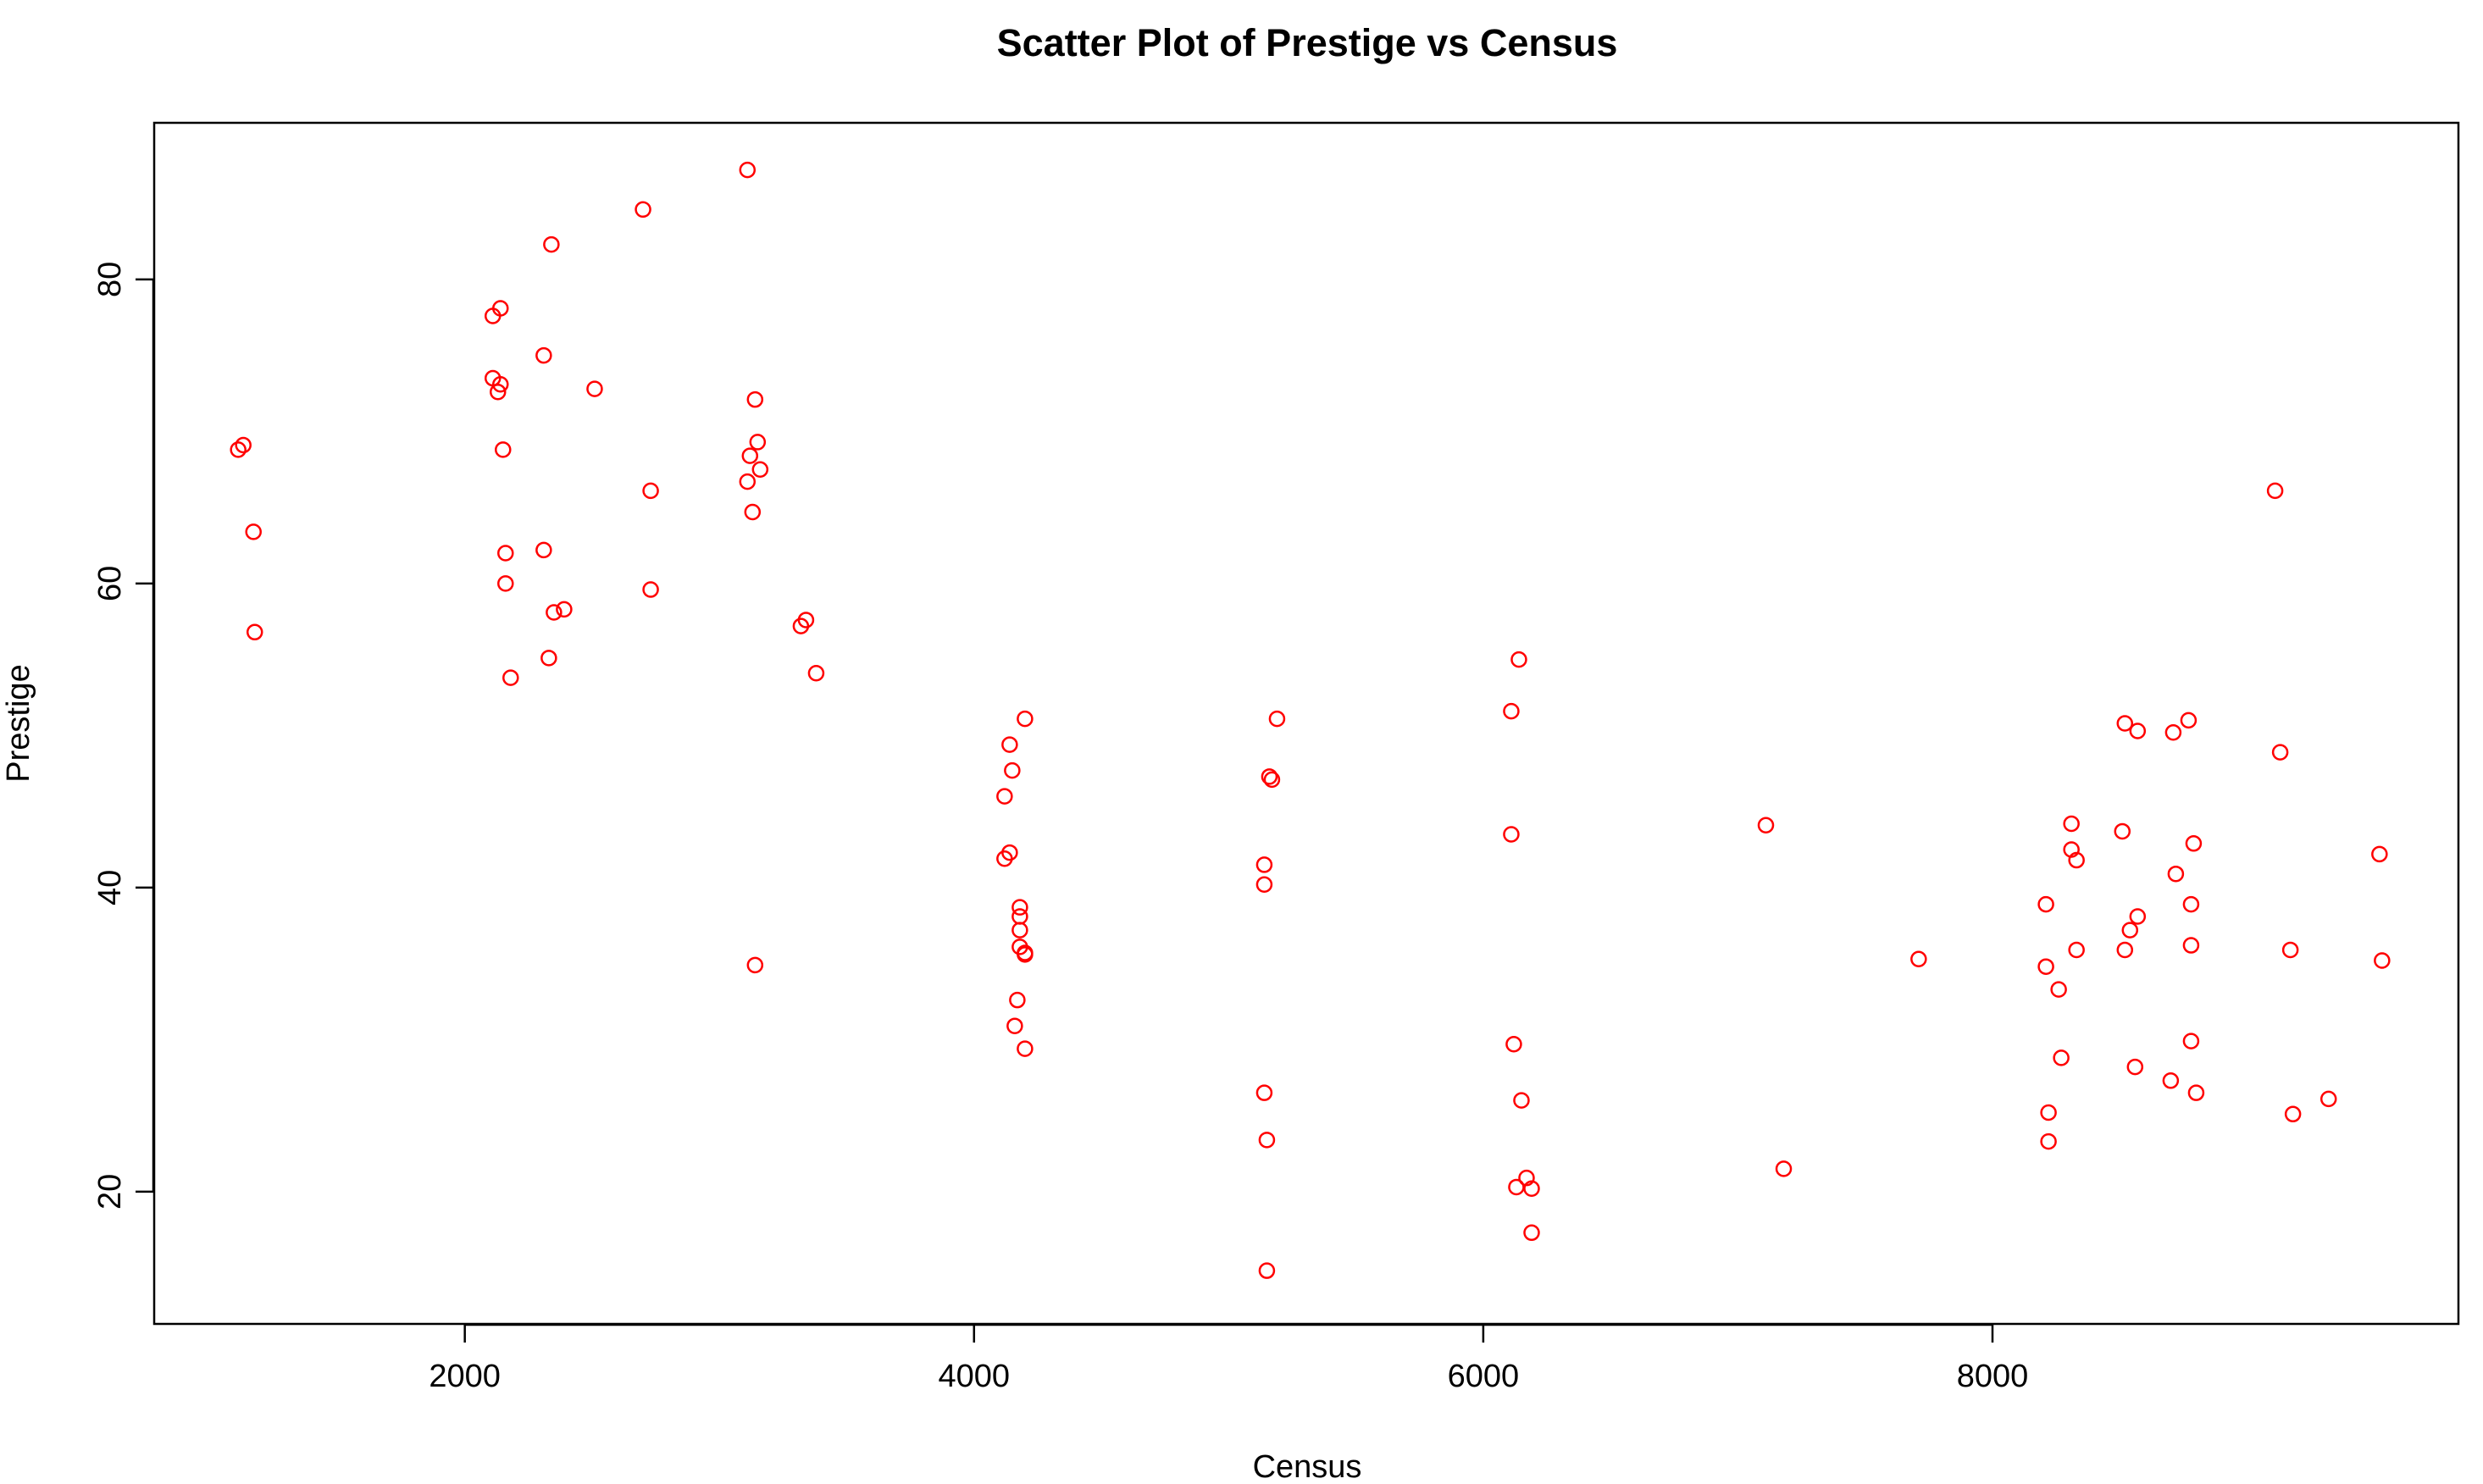 The height and width of the screenshot is (1484, 2483). Describe the element at coordinates (110, 887) in the screenshot. I see `y-tick-label: 40` at that location.